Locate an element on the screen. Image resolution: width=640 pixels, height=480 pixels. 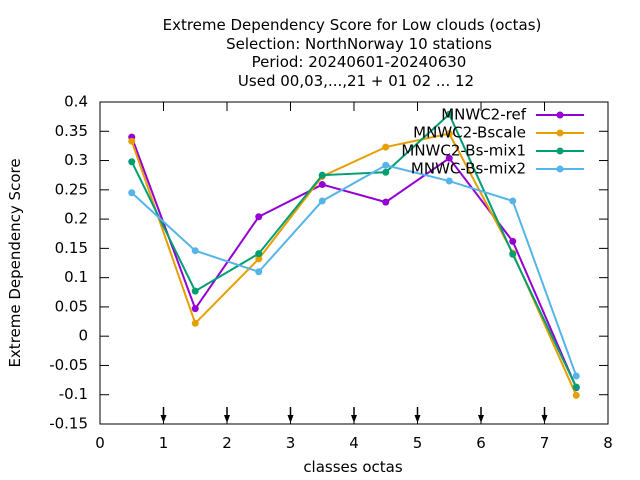
y-tick-label: -0.05 is located at coordinates (68, 365).